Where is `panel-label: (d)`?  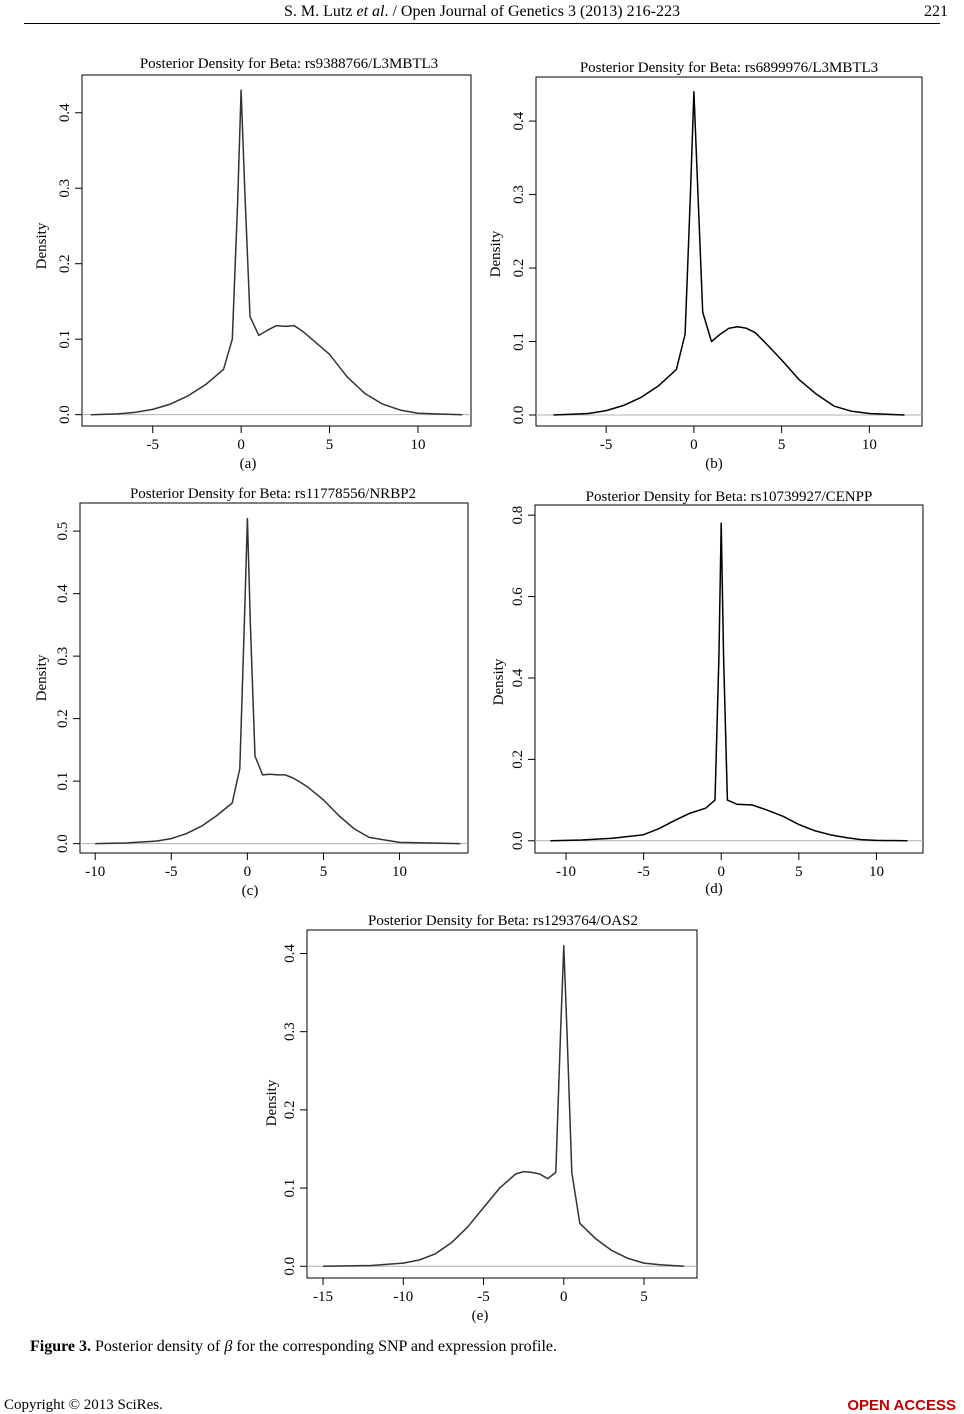 panel-label: (d) is located at coordinates (714, 889).